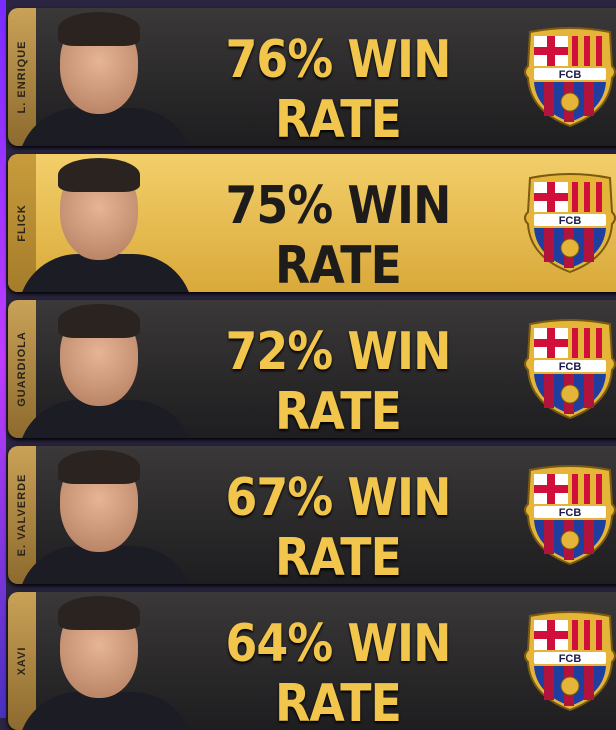 The image size is (616, 730). What do you see at coordinates (22, 77) in the screenshot?
I see `name-tag: L. ENRIQUE` at bounding box center [22, 77].